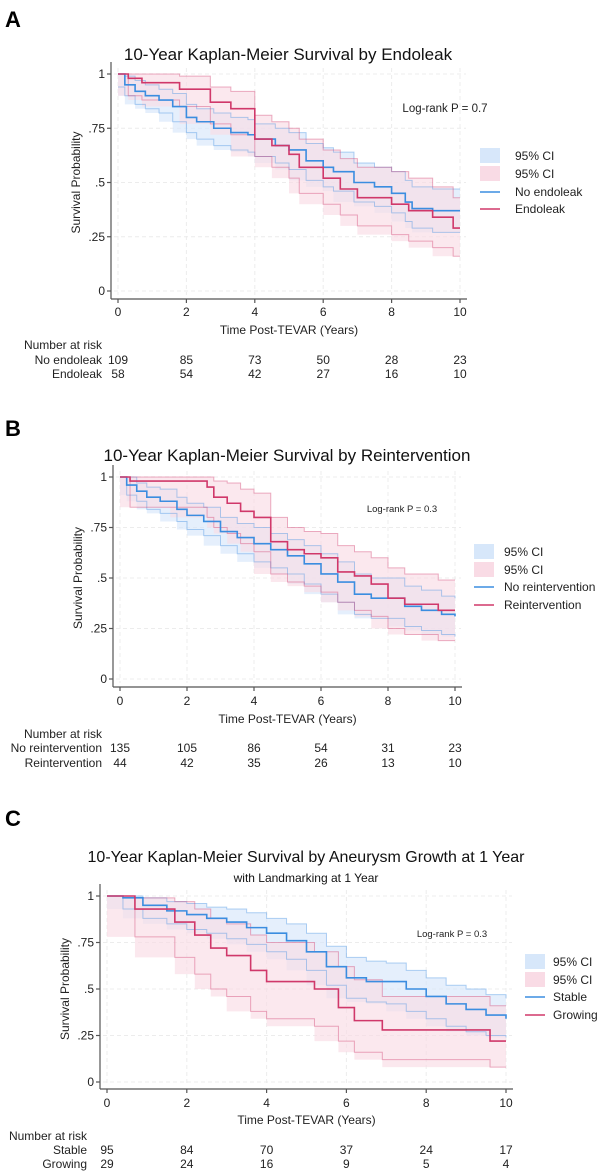  Describe the element at coordinates (118, 374) in the screenshot. I see `risk-value: 58` at that location.